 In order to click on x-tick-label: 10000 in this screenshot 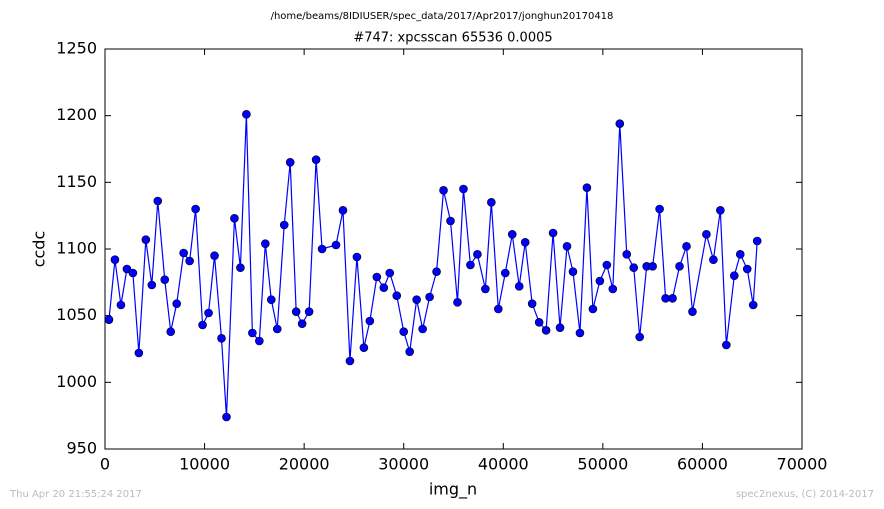, I will do `click(204, 464)`.